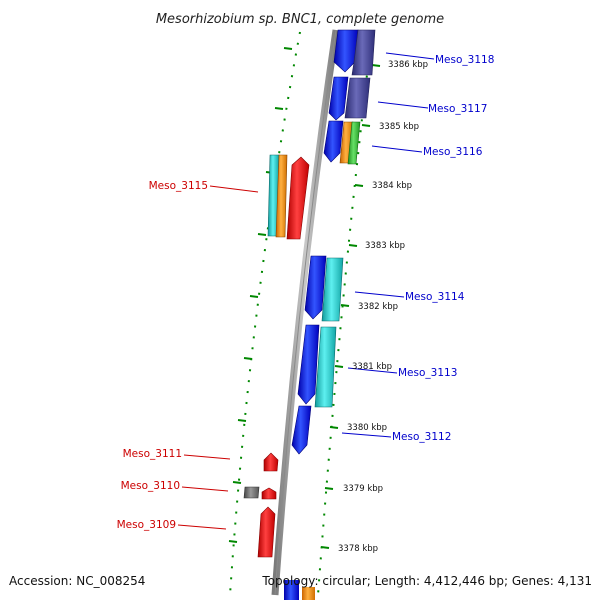 The width and height of the screenshot is (600, 600). I want to click on inner-arc-ticks, so click(350, 306).